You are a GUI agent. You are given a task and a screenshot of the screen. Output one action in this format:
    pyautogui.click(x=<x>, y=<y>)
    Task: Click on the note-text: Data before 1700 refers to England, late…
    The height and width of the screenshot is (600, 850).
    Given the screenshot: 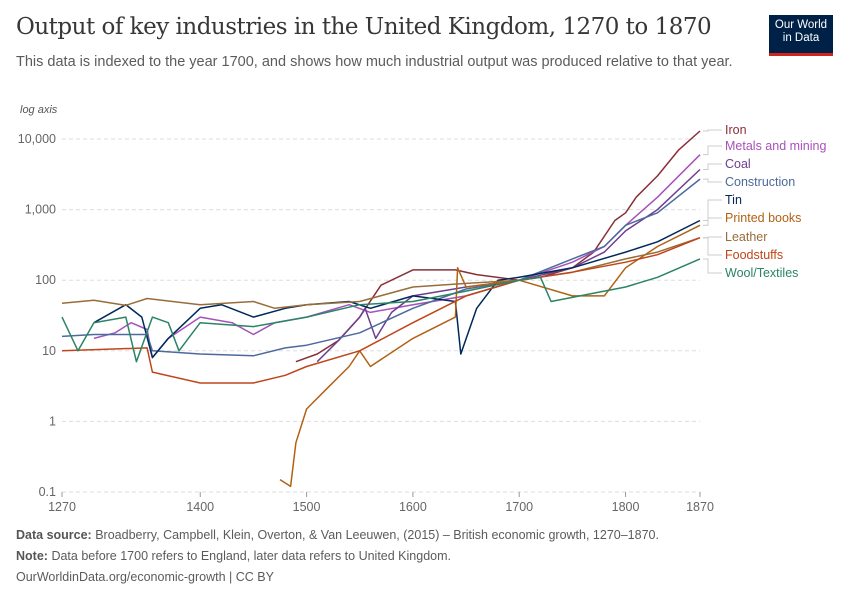 What is the action you would take?
    pyautogui.click(x=251, y=556)
    